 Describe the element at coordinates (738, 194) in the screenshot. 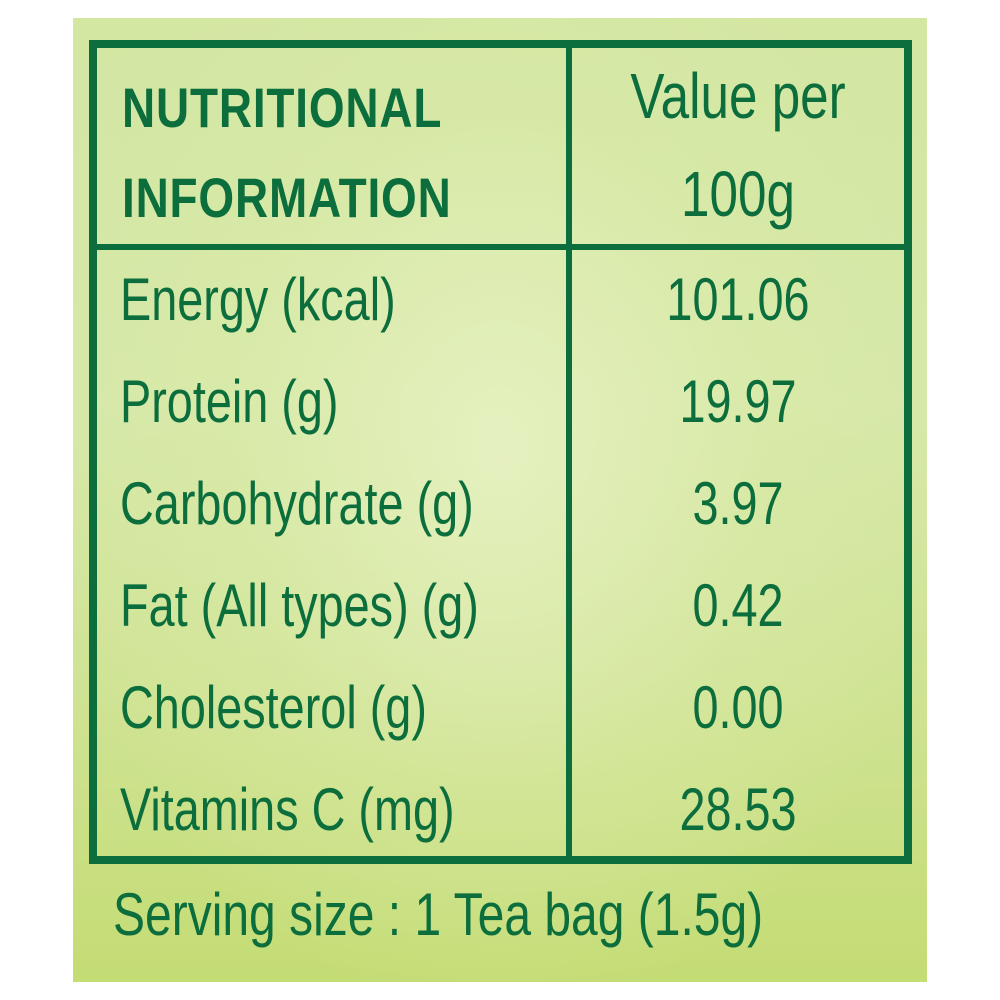

I see `header-value-line2: 100g` at that location.